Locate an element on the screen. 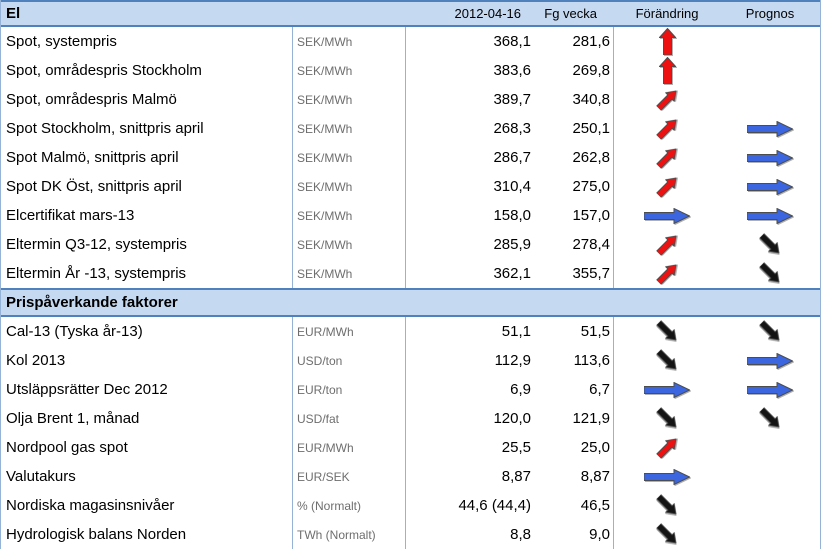 The height and width of the screenshot is (558, 826). row-value-current: 389,7 is located at coordinates (512, 99).